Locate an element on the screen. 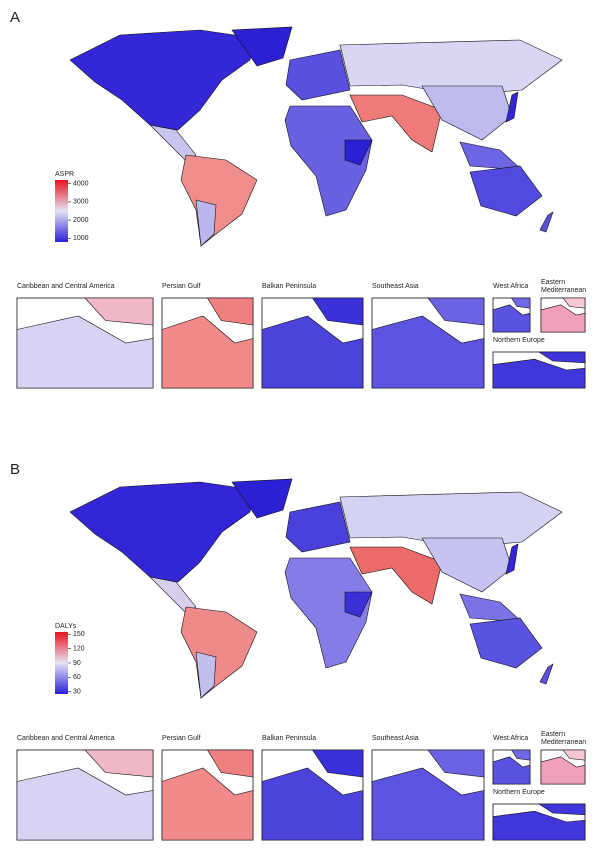  colorbar-tick-label: 150 is located at coordinates (79, 634).